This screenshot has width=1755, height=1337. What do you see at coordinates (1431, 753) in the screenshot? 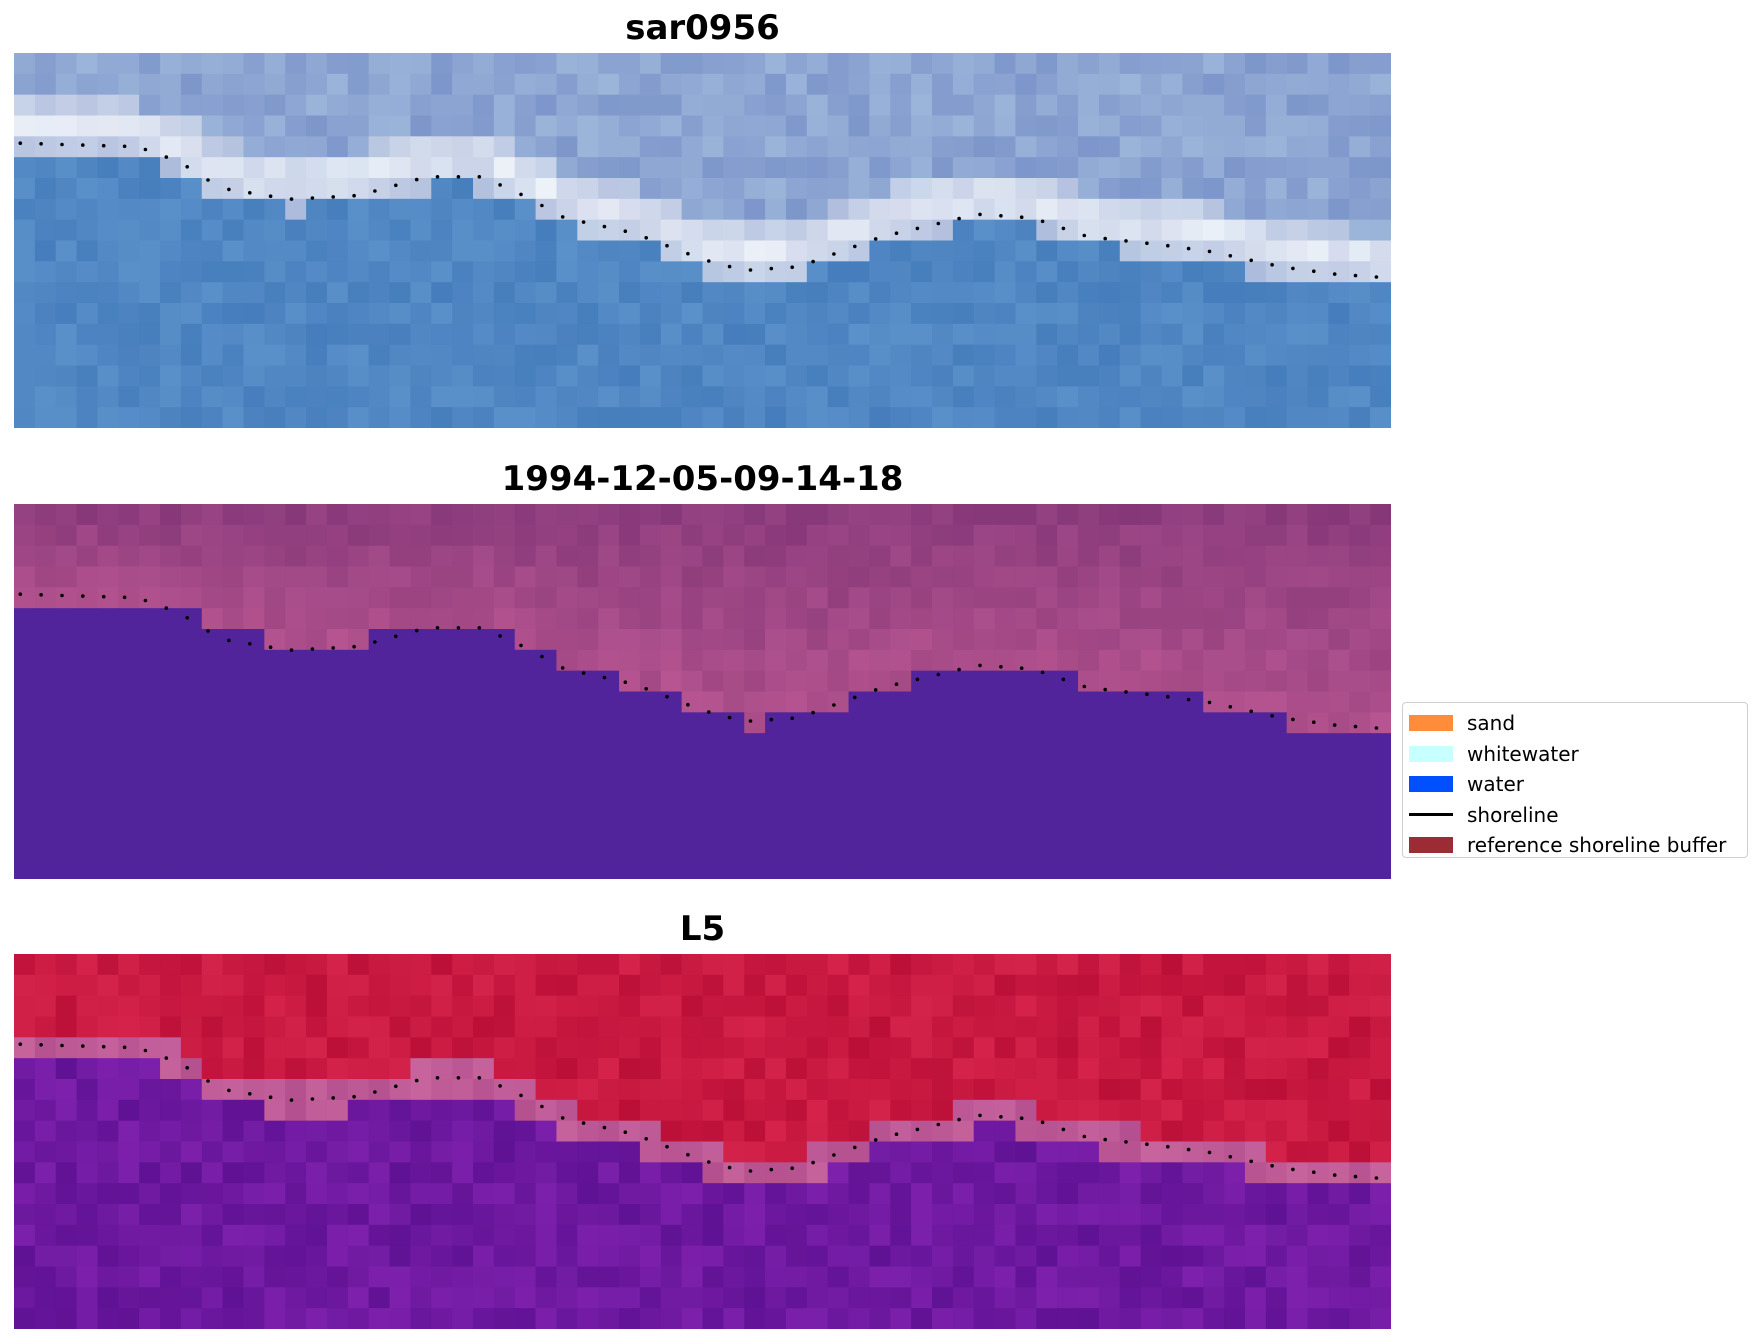
I see `whitewater-swatch` at bounding box center [1431, 753].